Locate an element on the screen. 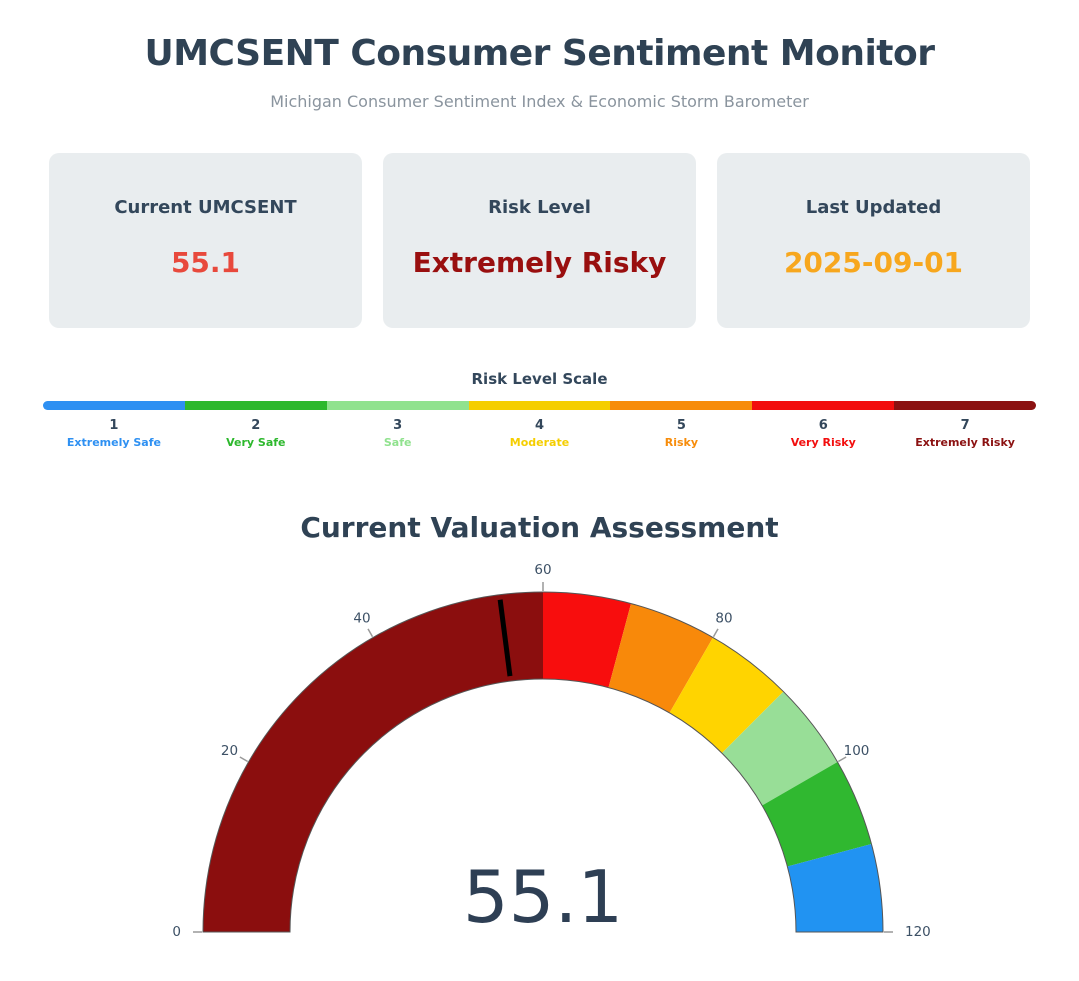 This screenshot has width=1079, height=981. gauge-title: Current Valuation Assessment is located at coordinates (539, 527).